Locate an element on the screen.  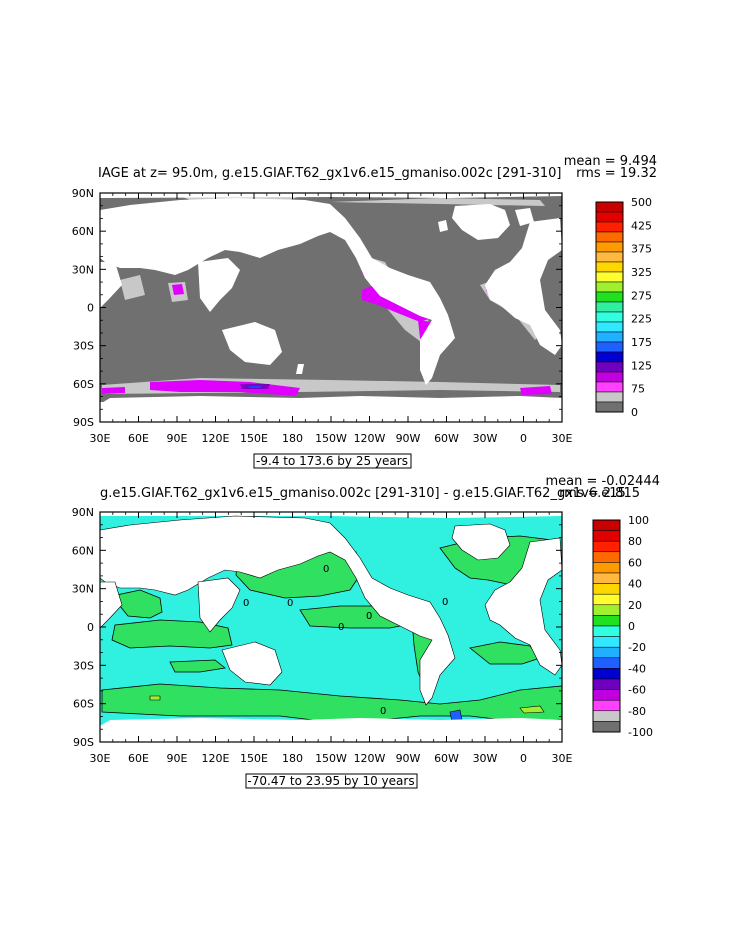
colorbar-label: 425 is located at coordinates (641, 225).